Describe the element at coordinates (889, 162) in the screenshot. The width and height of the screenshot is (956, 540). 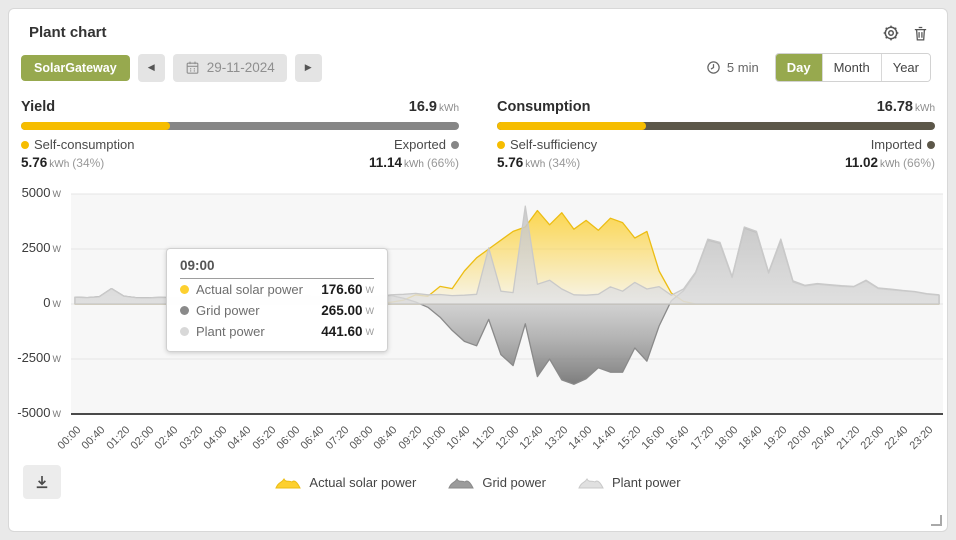
I see `imported-value: 11.02 kWh (66%)` at that location.